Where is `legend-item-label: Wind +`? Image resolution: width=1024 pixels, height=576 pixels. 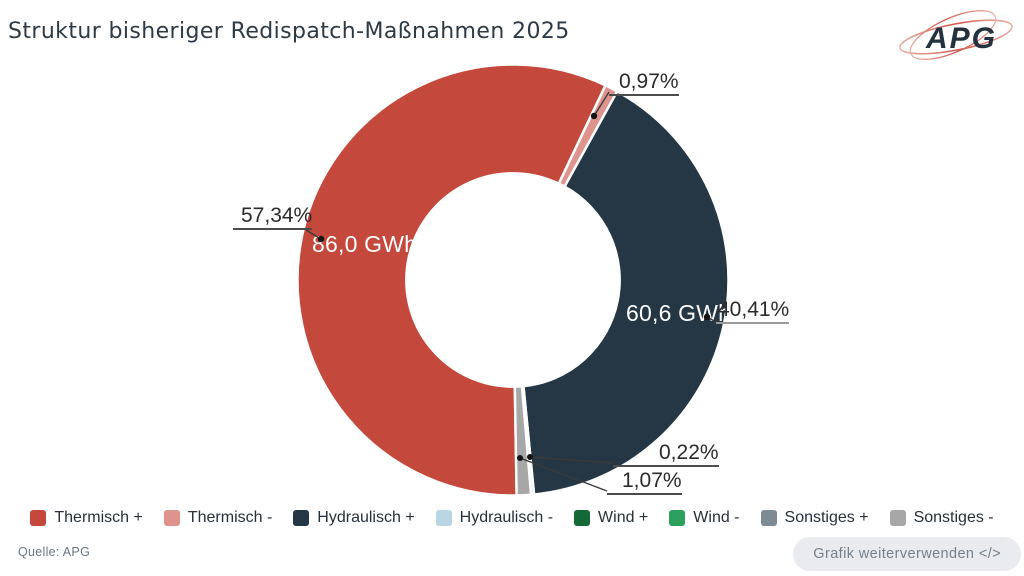 legend-item-label: Wind + is located at coordinates (623, 517).